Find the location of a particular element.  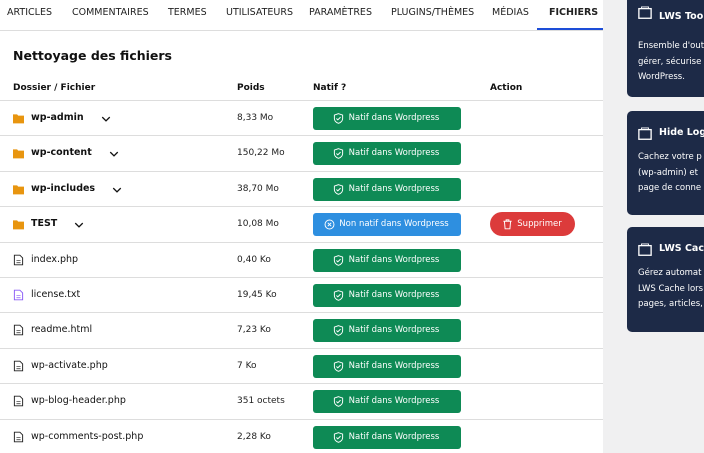

file-size: 7 Ko is located at coordinates (247, 365).